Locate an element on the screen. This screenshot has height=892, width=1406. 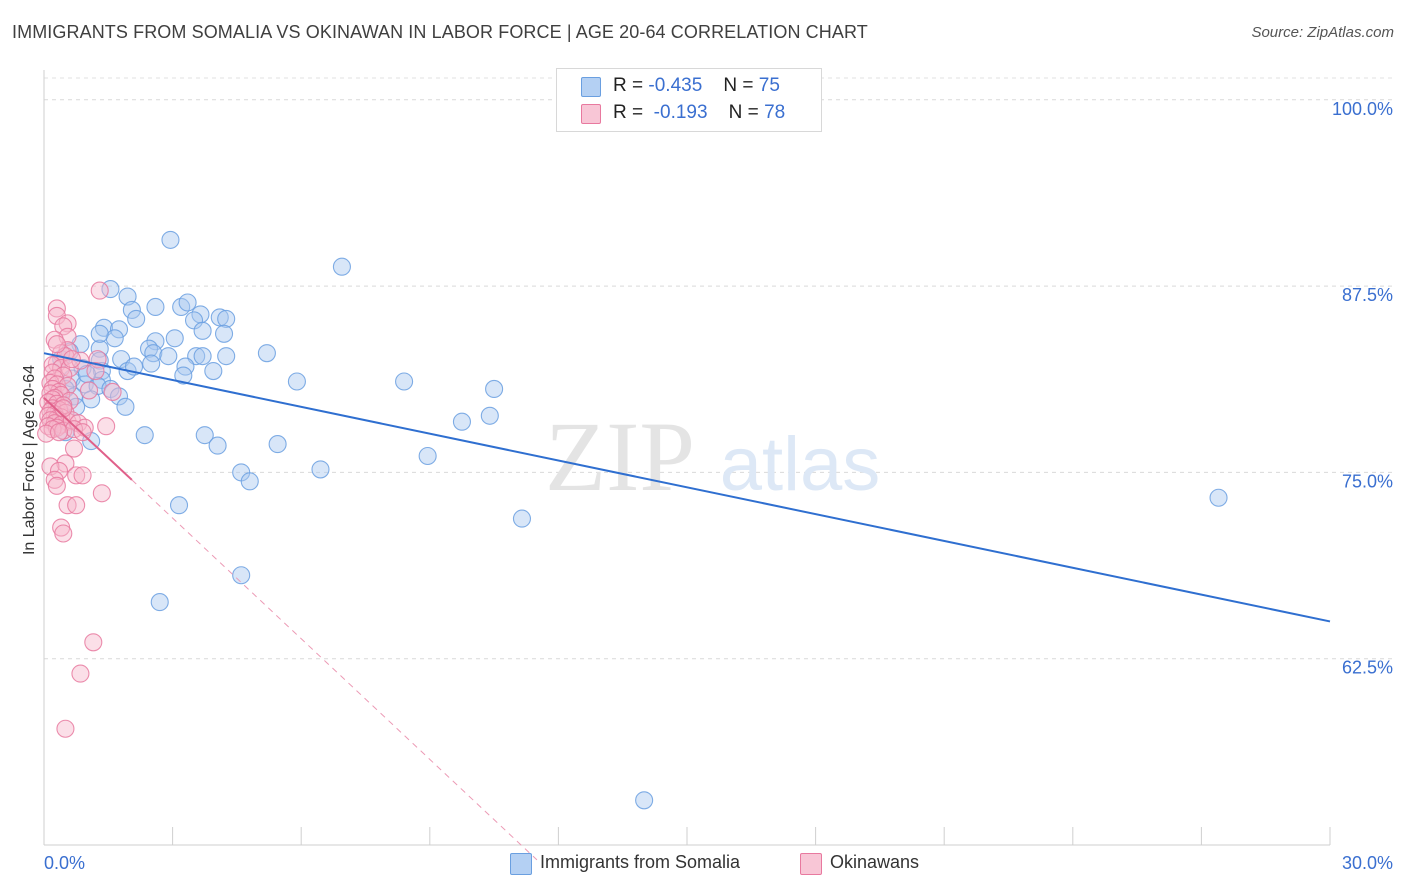
y-tick-label: 75.0% is located at coordinates (1367, 481).